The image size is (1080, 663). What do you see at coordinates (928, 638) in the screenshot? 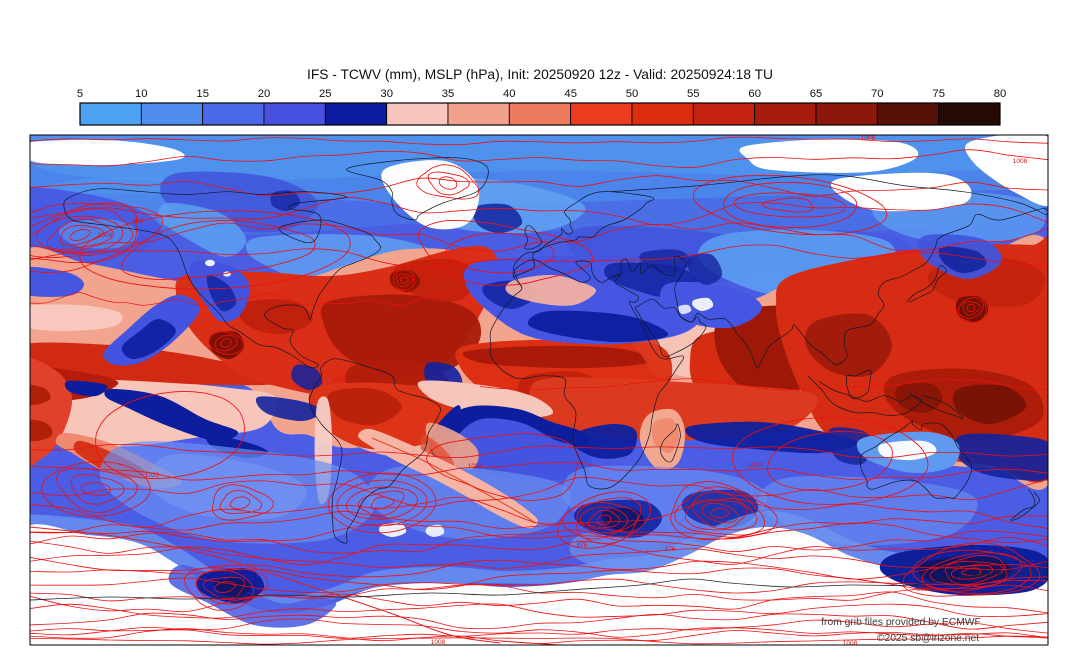
I see `svg-text: ©2025 sb@irizone.net` at bounding box center [928, 638].